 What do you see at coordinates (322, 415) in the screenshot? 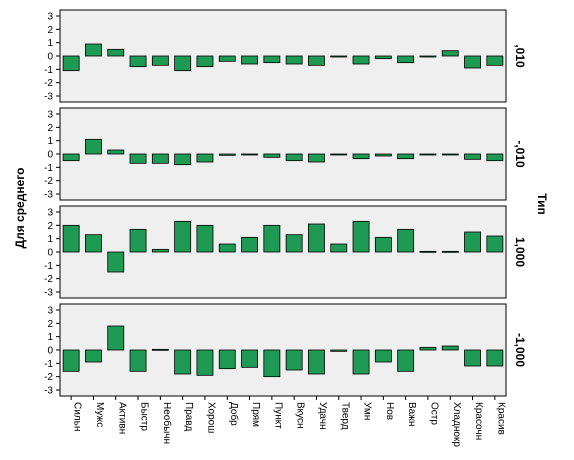
I see `category-label: Удачн` at bounding box center [322, 415].